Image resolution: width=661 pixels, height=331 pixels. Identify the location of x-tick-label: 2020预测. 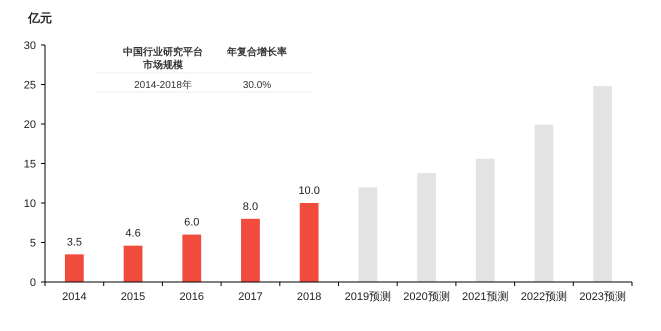
(426, 297).